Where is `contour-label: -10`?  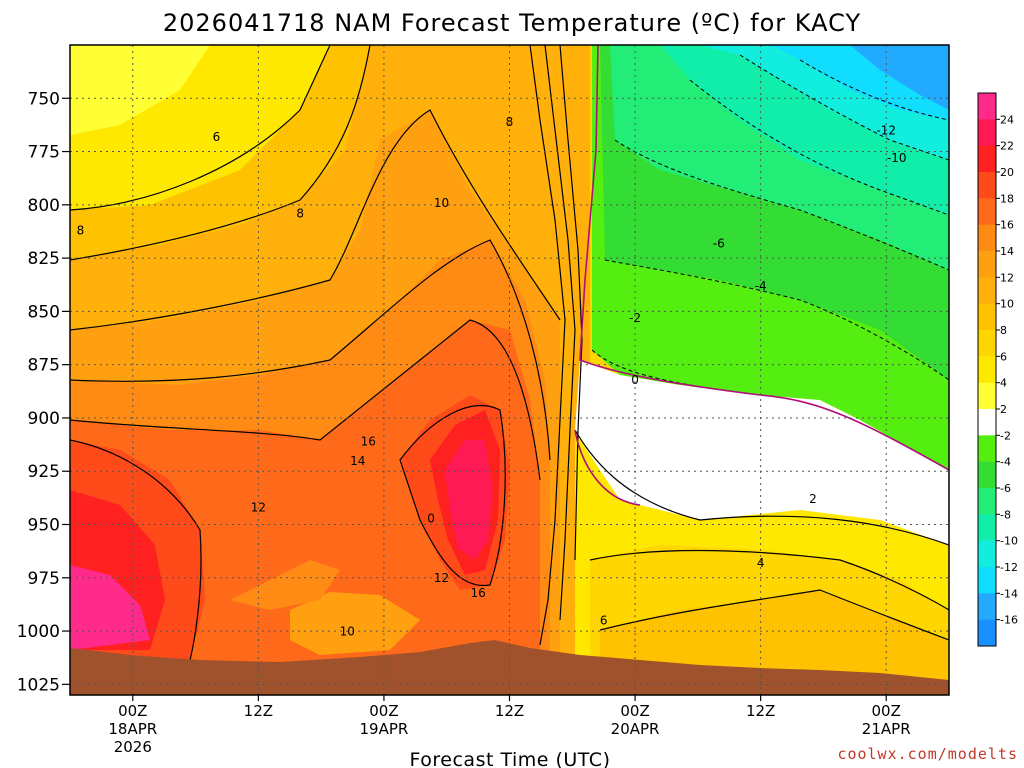 contour-label: -10 is located at coordinates (897, 158).